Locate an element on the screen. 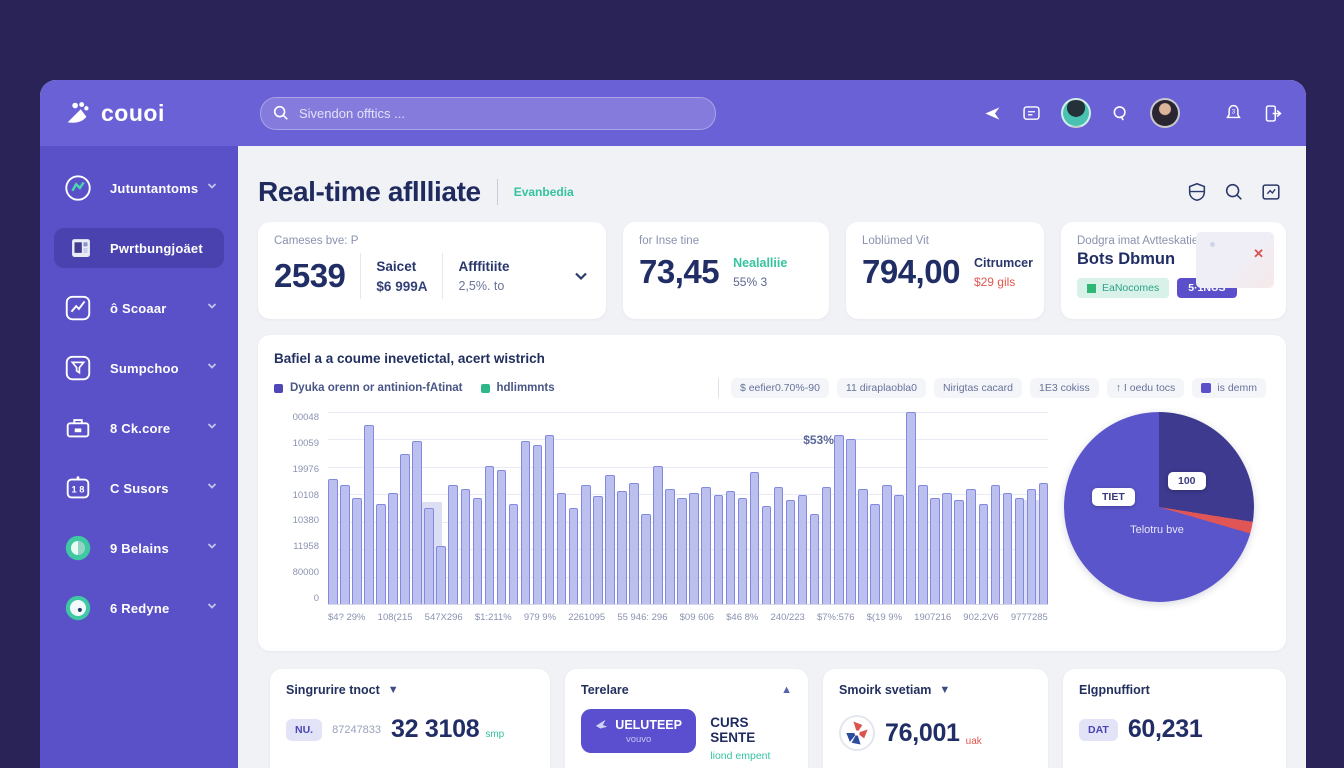  logout-icon is located at coordinates (1273, 113).